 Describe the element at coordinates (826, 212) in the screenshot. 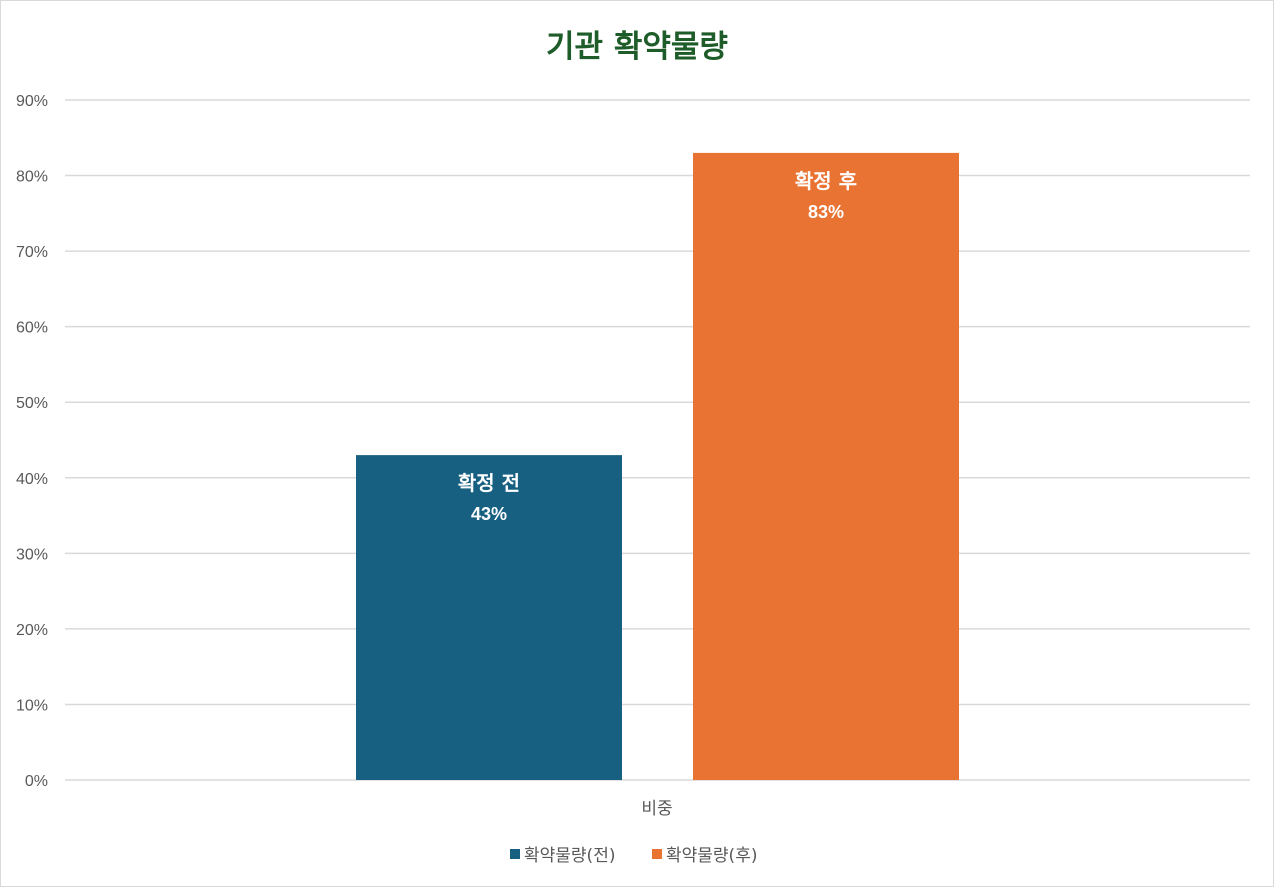

I see `bar-value-label: 83%` at that location.